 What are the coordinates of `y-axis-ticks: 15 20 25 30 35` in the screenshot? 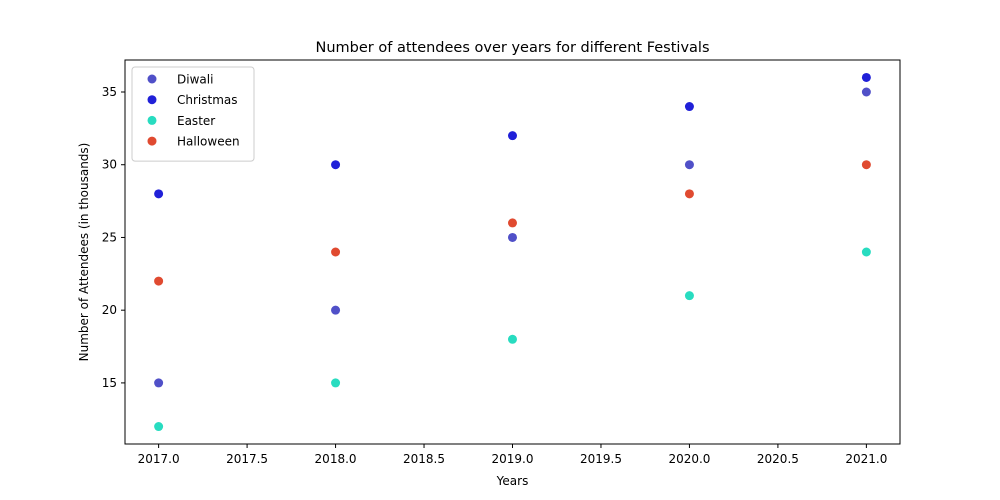 It's located at (113, 237).